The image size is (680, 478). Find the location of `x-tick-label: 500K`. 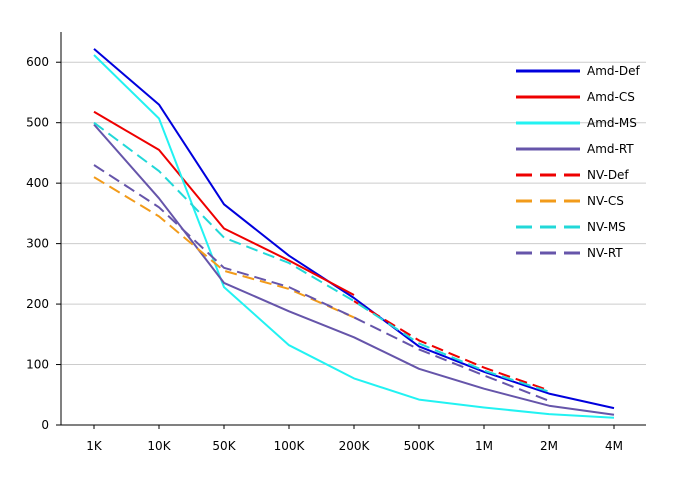

x-tick-label: 500K is located at coordinates (420, 446).